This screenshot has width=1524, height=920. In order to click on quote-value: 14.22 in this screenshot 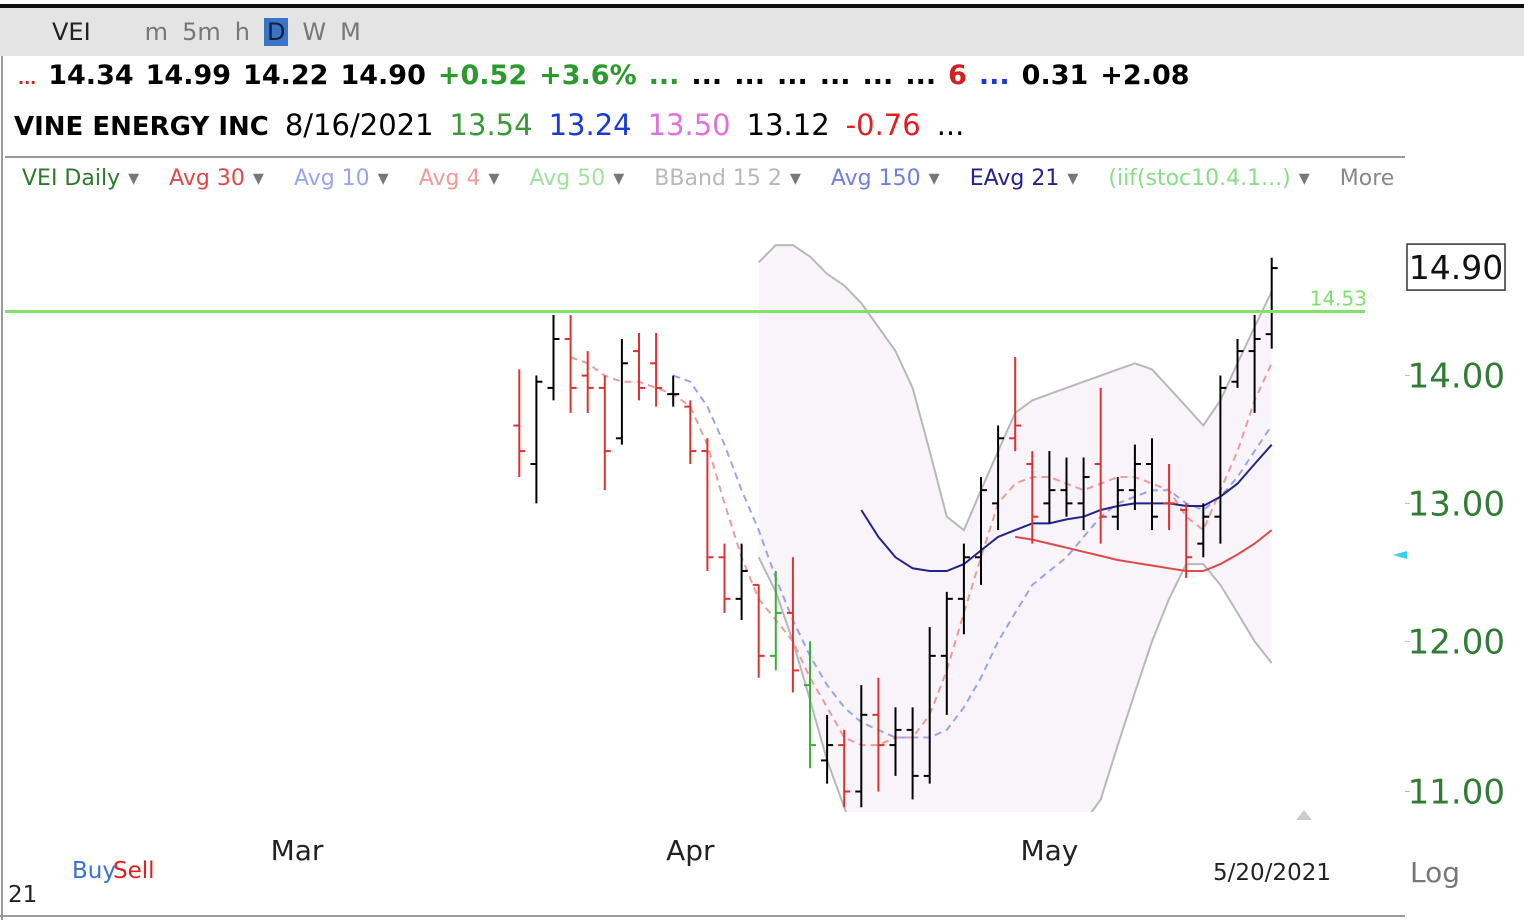, I will do `click(286, 75)`.